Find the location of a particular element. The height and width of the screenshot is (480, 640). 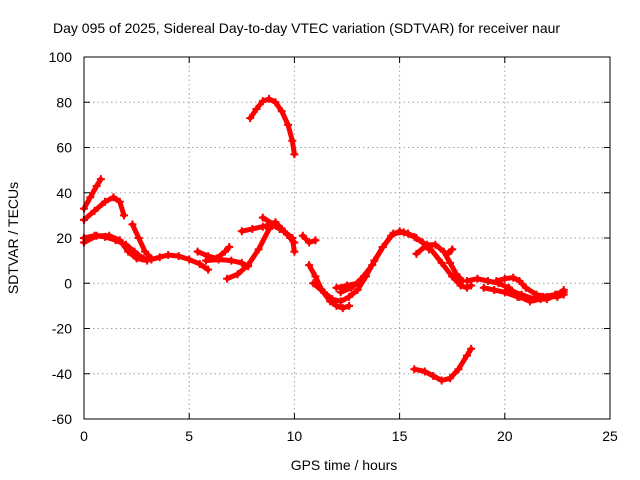

series-arc-d is located at coordinates (116, 248).